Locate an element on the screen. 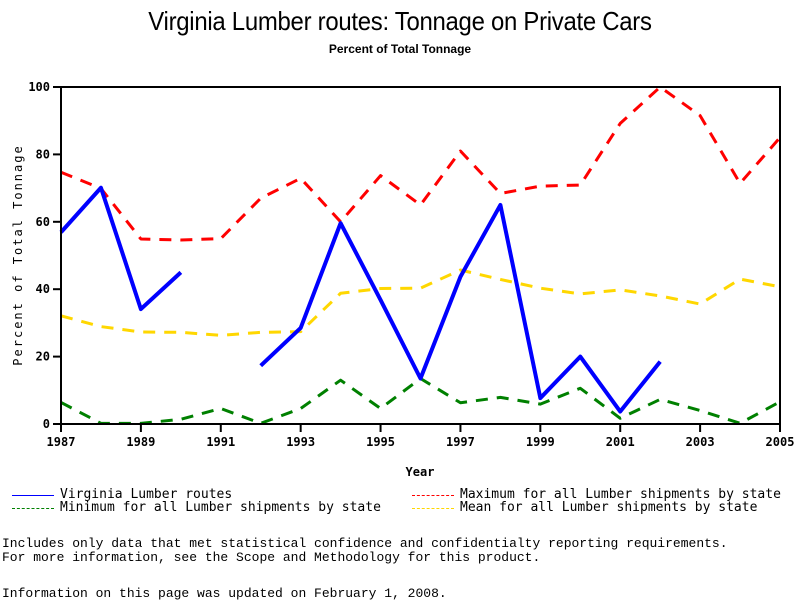 This screenshot has height=601, width=800. x-tick-label: 1987 is located at coordinates (61, 442).